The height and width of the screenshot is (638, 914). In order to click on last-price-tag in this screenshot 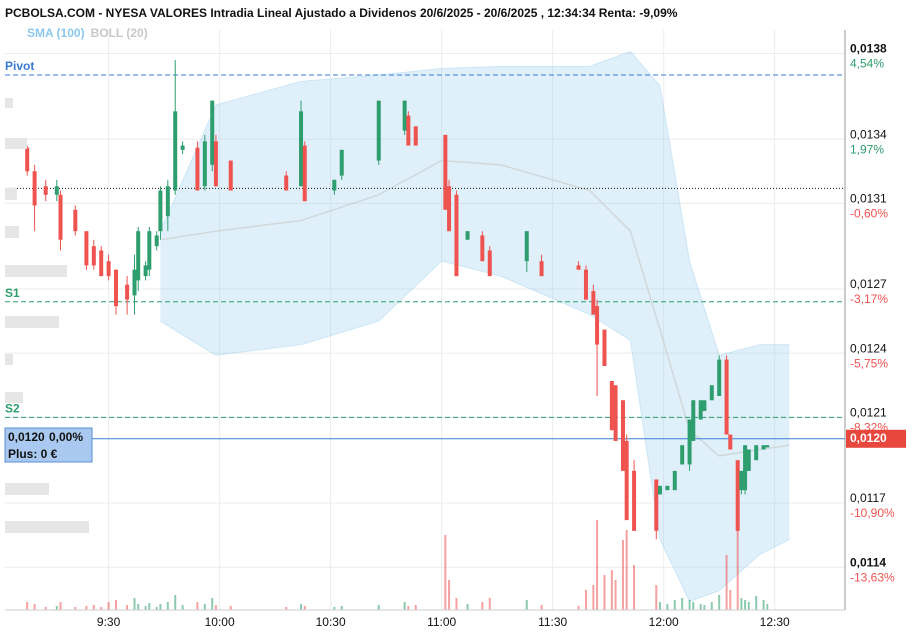, I will do `click(876, 438)`.